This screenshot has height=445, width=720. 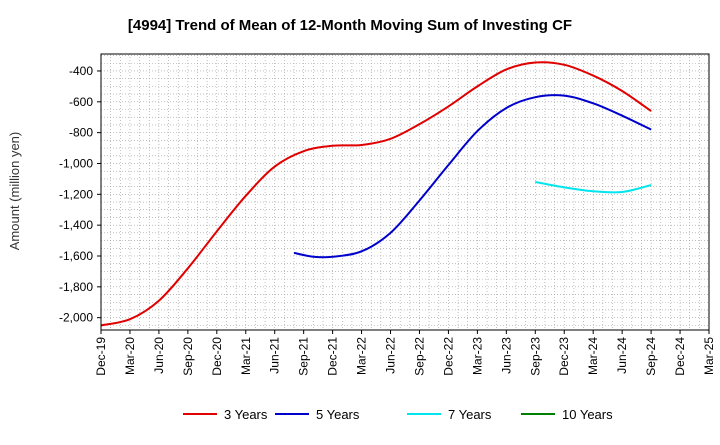 What do you see at coordinates (622, 355) in the screenshot?
I see `x-tick-label: Jun-24` at bounding box center [622, 355].